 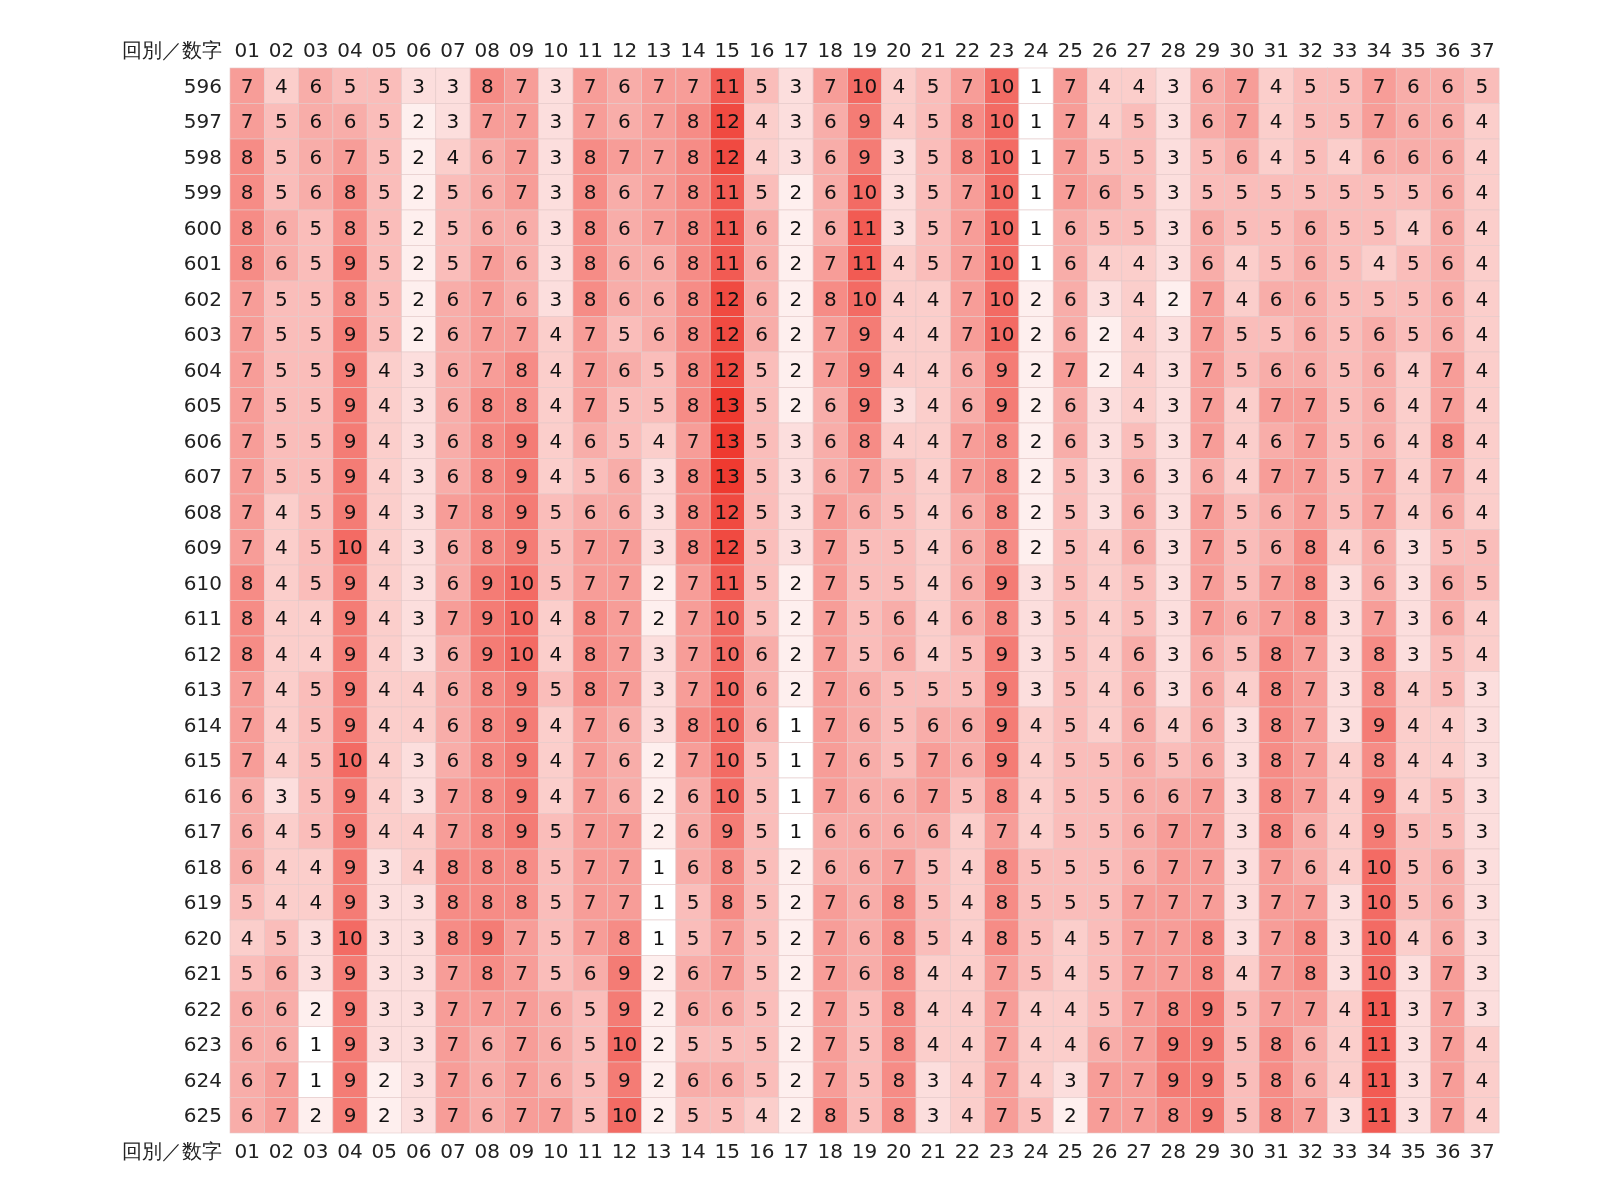 What do you see at coordinates (202, 298) in the screenshot?
I see `y-tick-label: 602` at bounding box center [202, 298].